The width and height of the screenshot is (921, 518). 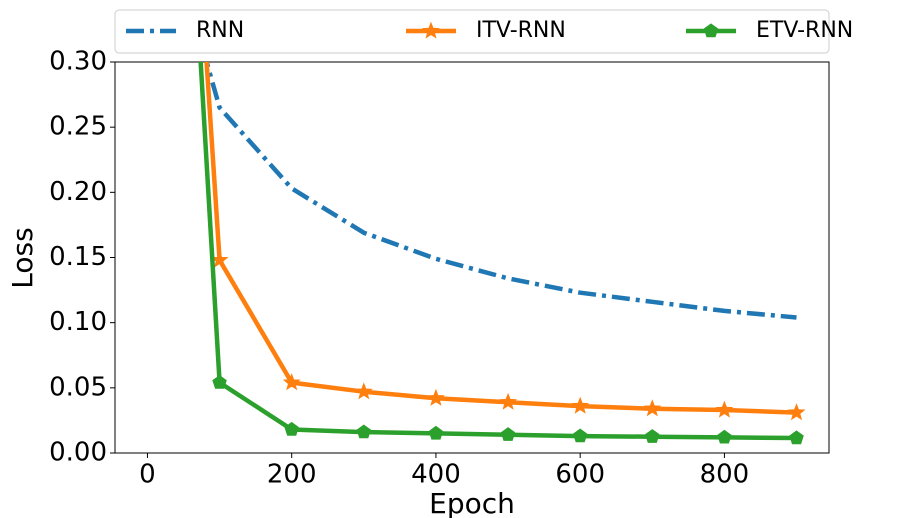 What do you see at coordinates (472, 31) in the screenshot?
I see `legend` at bounding box center [472, 31].